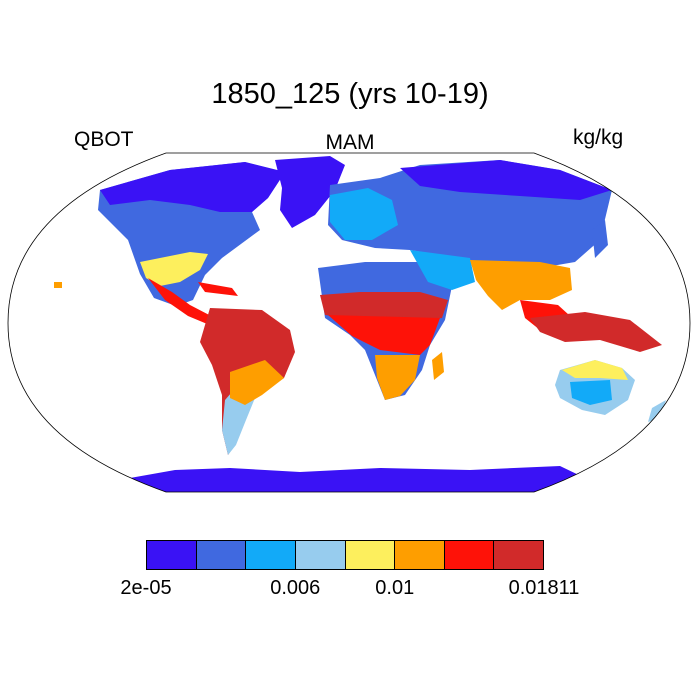 Image resolution: width=700 pixels, height=700 pixels. Describe the element at coordinates (438, 366) in the screenshot. I see `madagascar` at that location.